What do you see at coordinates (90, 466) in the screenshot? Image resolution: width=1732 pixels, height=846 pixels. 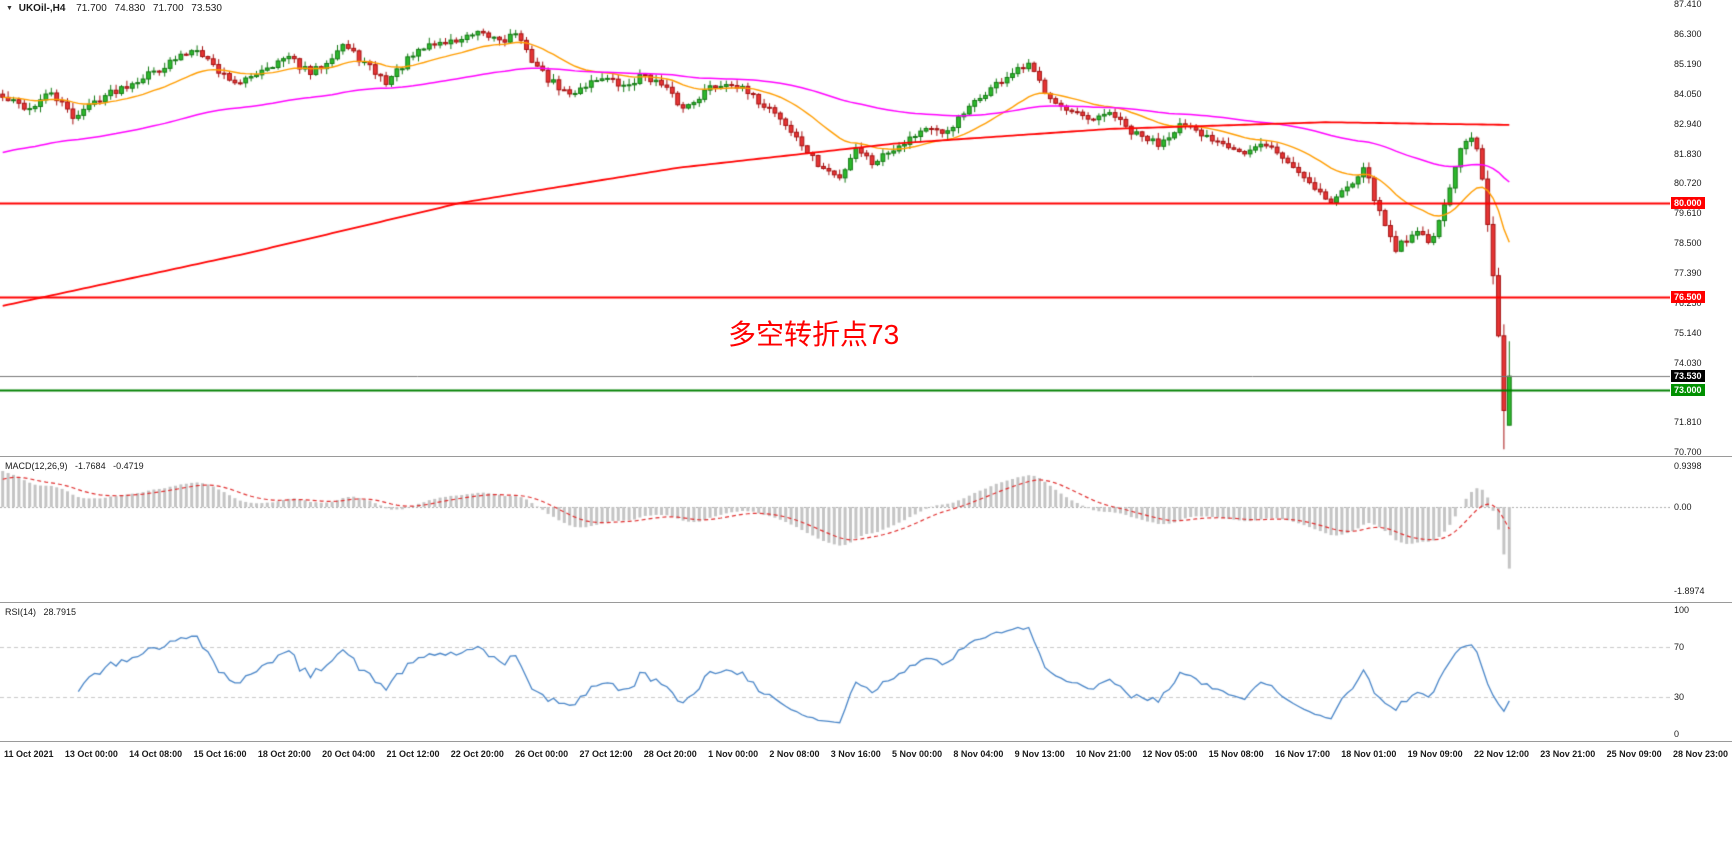 I see `macd-value: -1.7684` at bounding box center [90, 466].